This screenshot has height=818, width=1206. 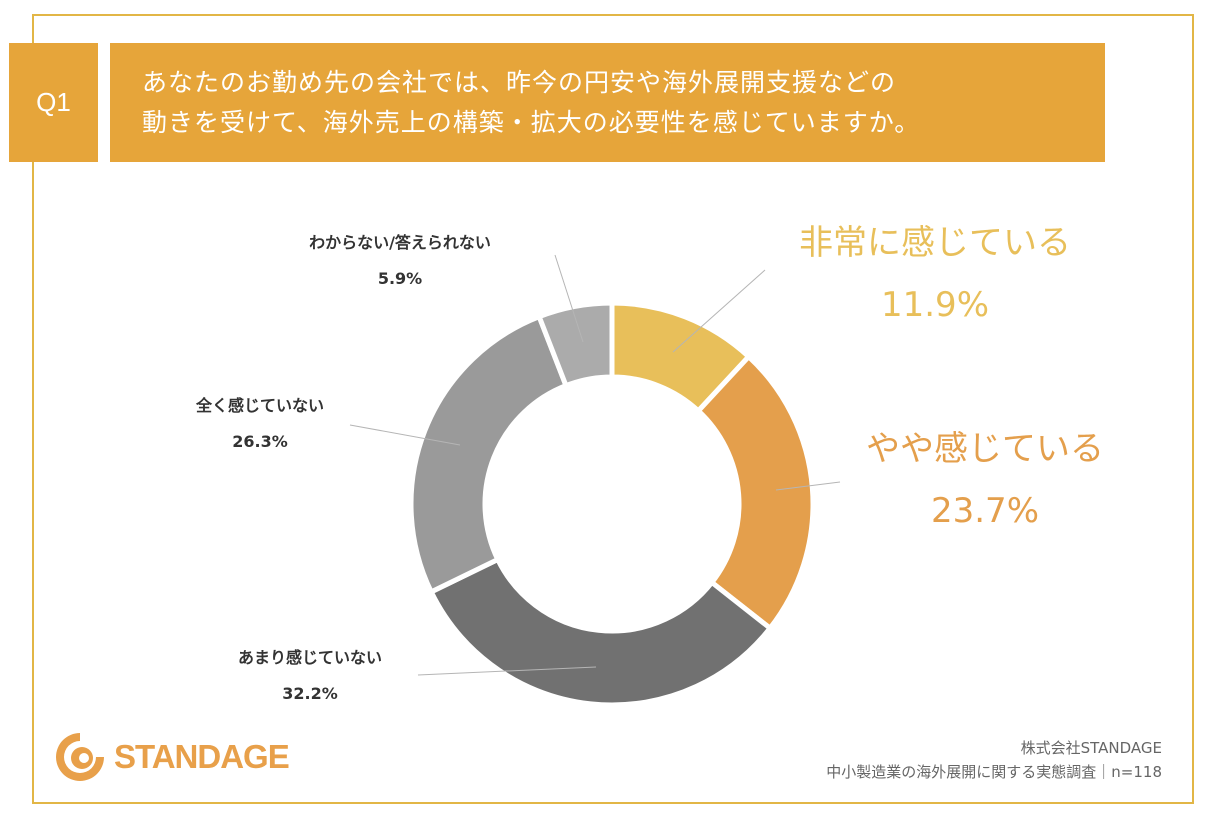 What do you see at coordinates (935, 274) in the screenshot?
I see `label-very-much: 非常に感じている 11.9%` at bounding box center [935, 274].